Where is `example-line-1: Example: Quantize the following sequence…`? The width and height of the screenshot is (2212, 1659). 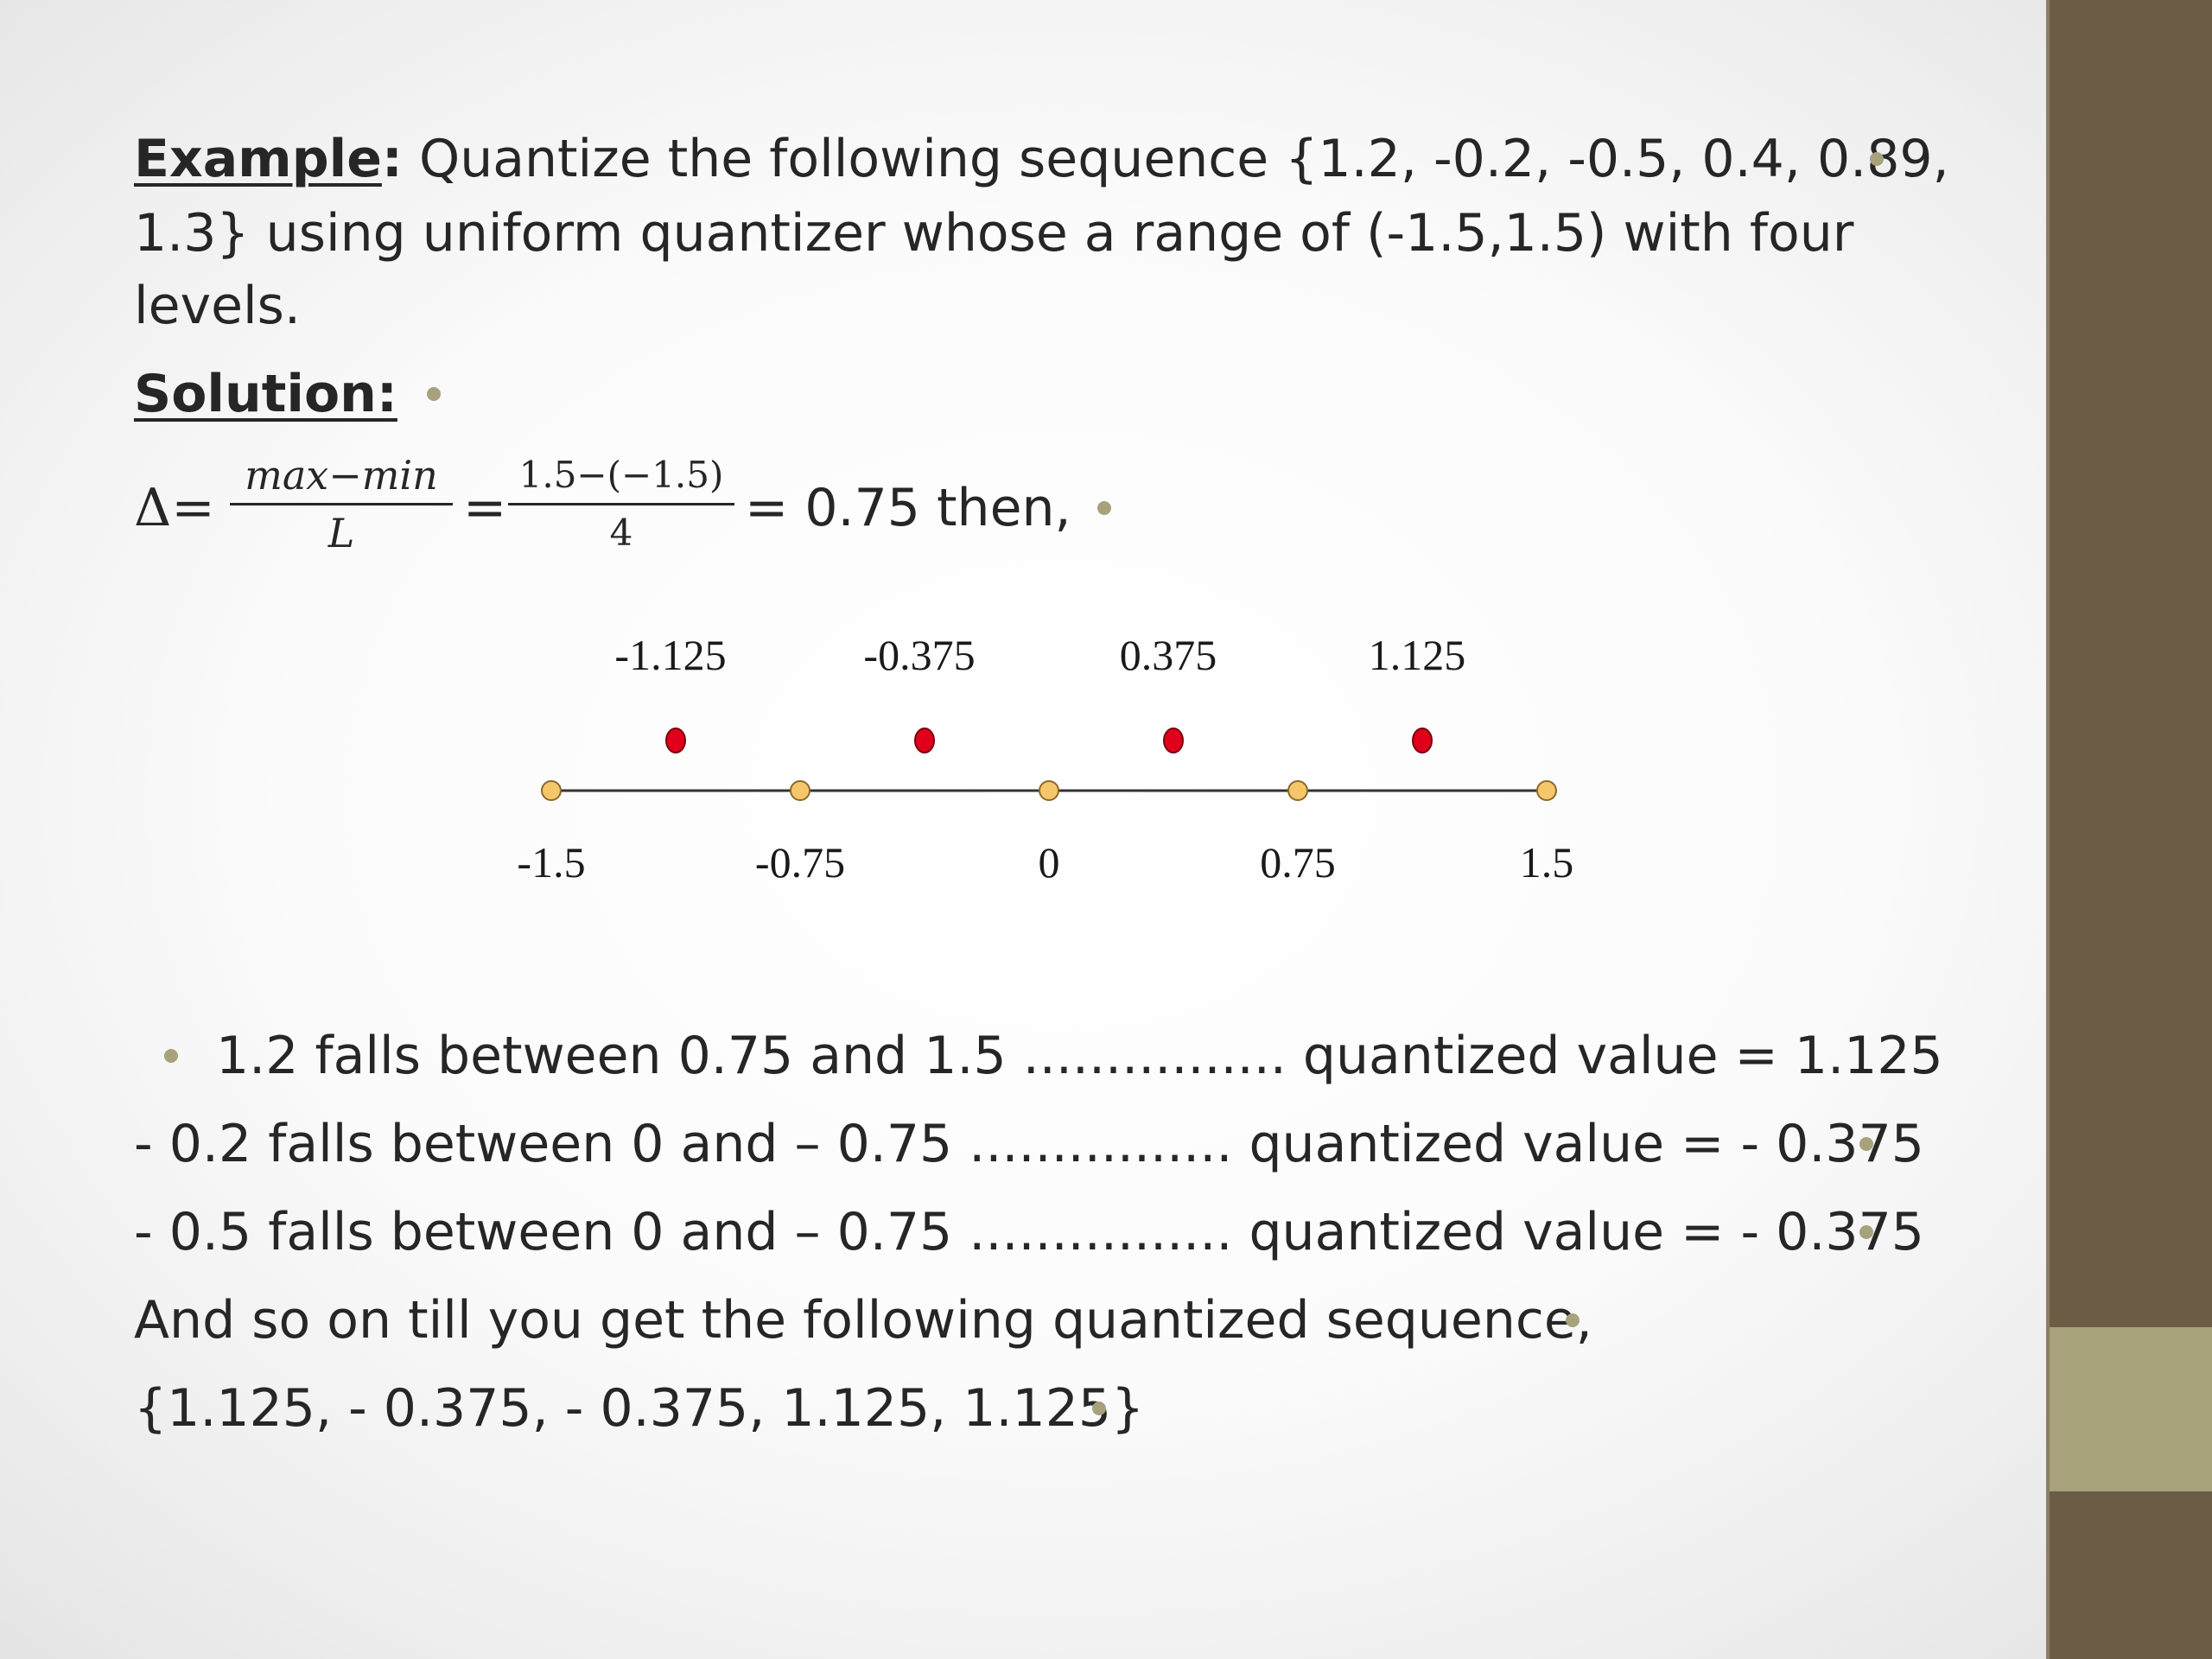 example-line-1: Example: Quantize the following sequence… is located at coordinates (1041, 159).